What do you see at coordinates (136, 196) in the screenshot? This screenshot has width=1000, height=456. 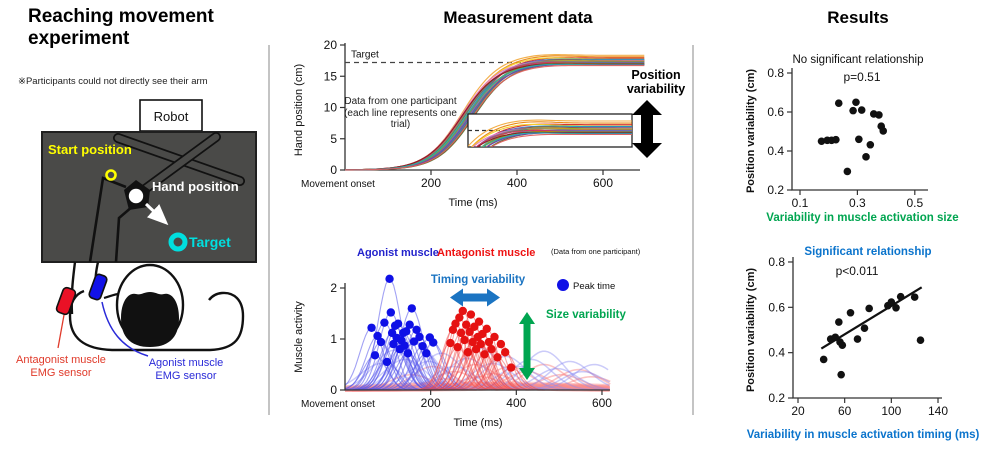 I see `hand-position-marker` at bounding box center [136, 196].